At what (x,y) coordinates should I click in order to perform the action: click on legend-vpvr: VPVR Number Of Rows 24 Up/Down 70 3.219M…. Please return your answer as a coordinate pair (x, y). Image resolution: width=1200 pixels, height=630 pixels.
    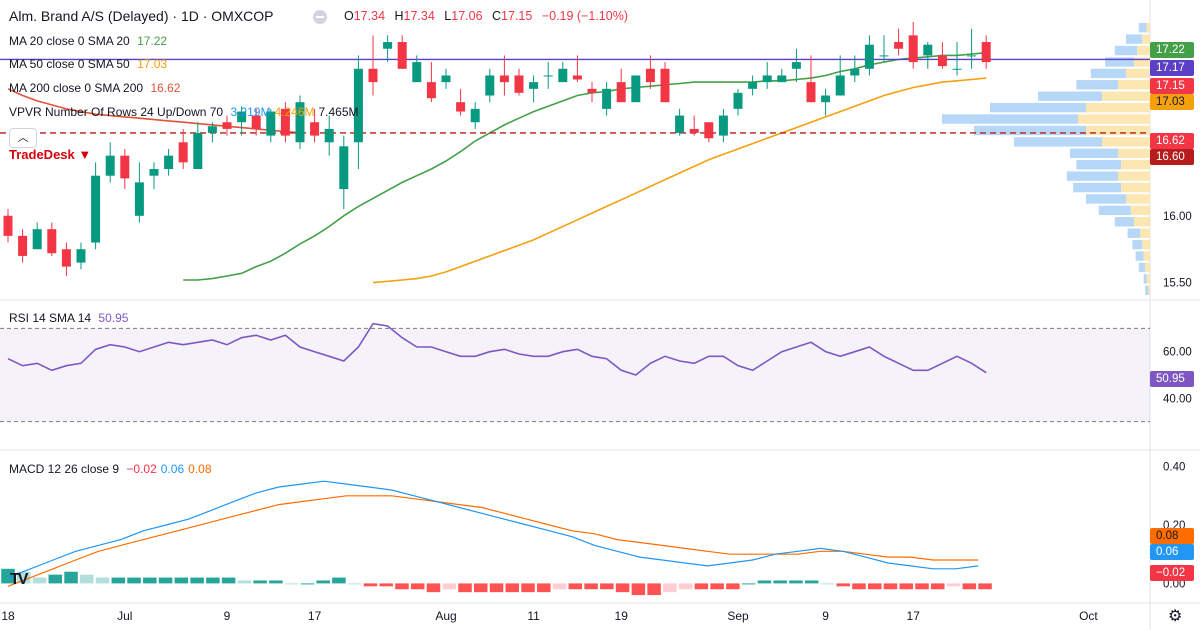
    Looking at the image, I should click on (184, 112).